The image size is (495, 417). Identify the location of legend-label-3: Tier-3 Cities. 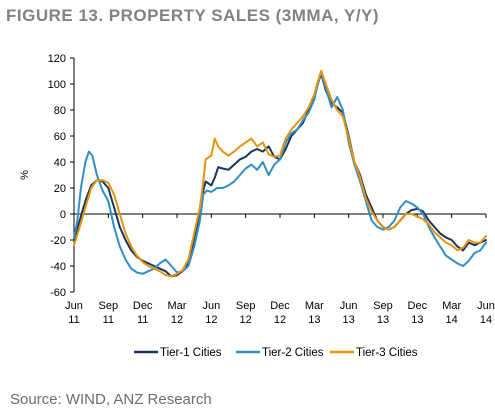
(387, 353).